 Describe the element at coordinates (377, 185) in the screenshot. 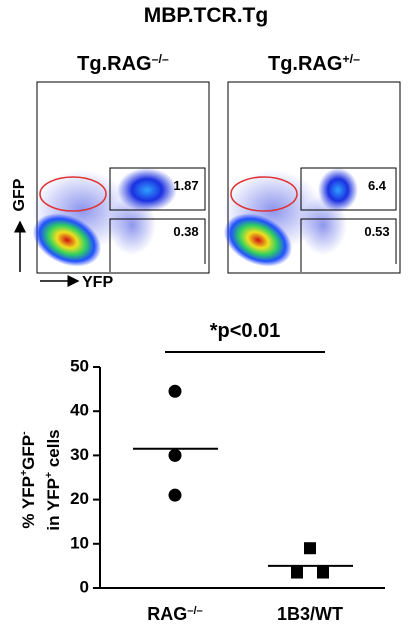

I see `gate-value: 6.4` at that location.